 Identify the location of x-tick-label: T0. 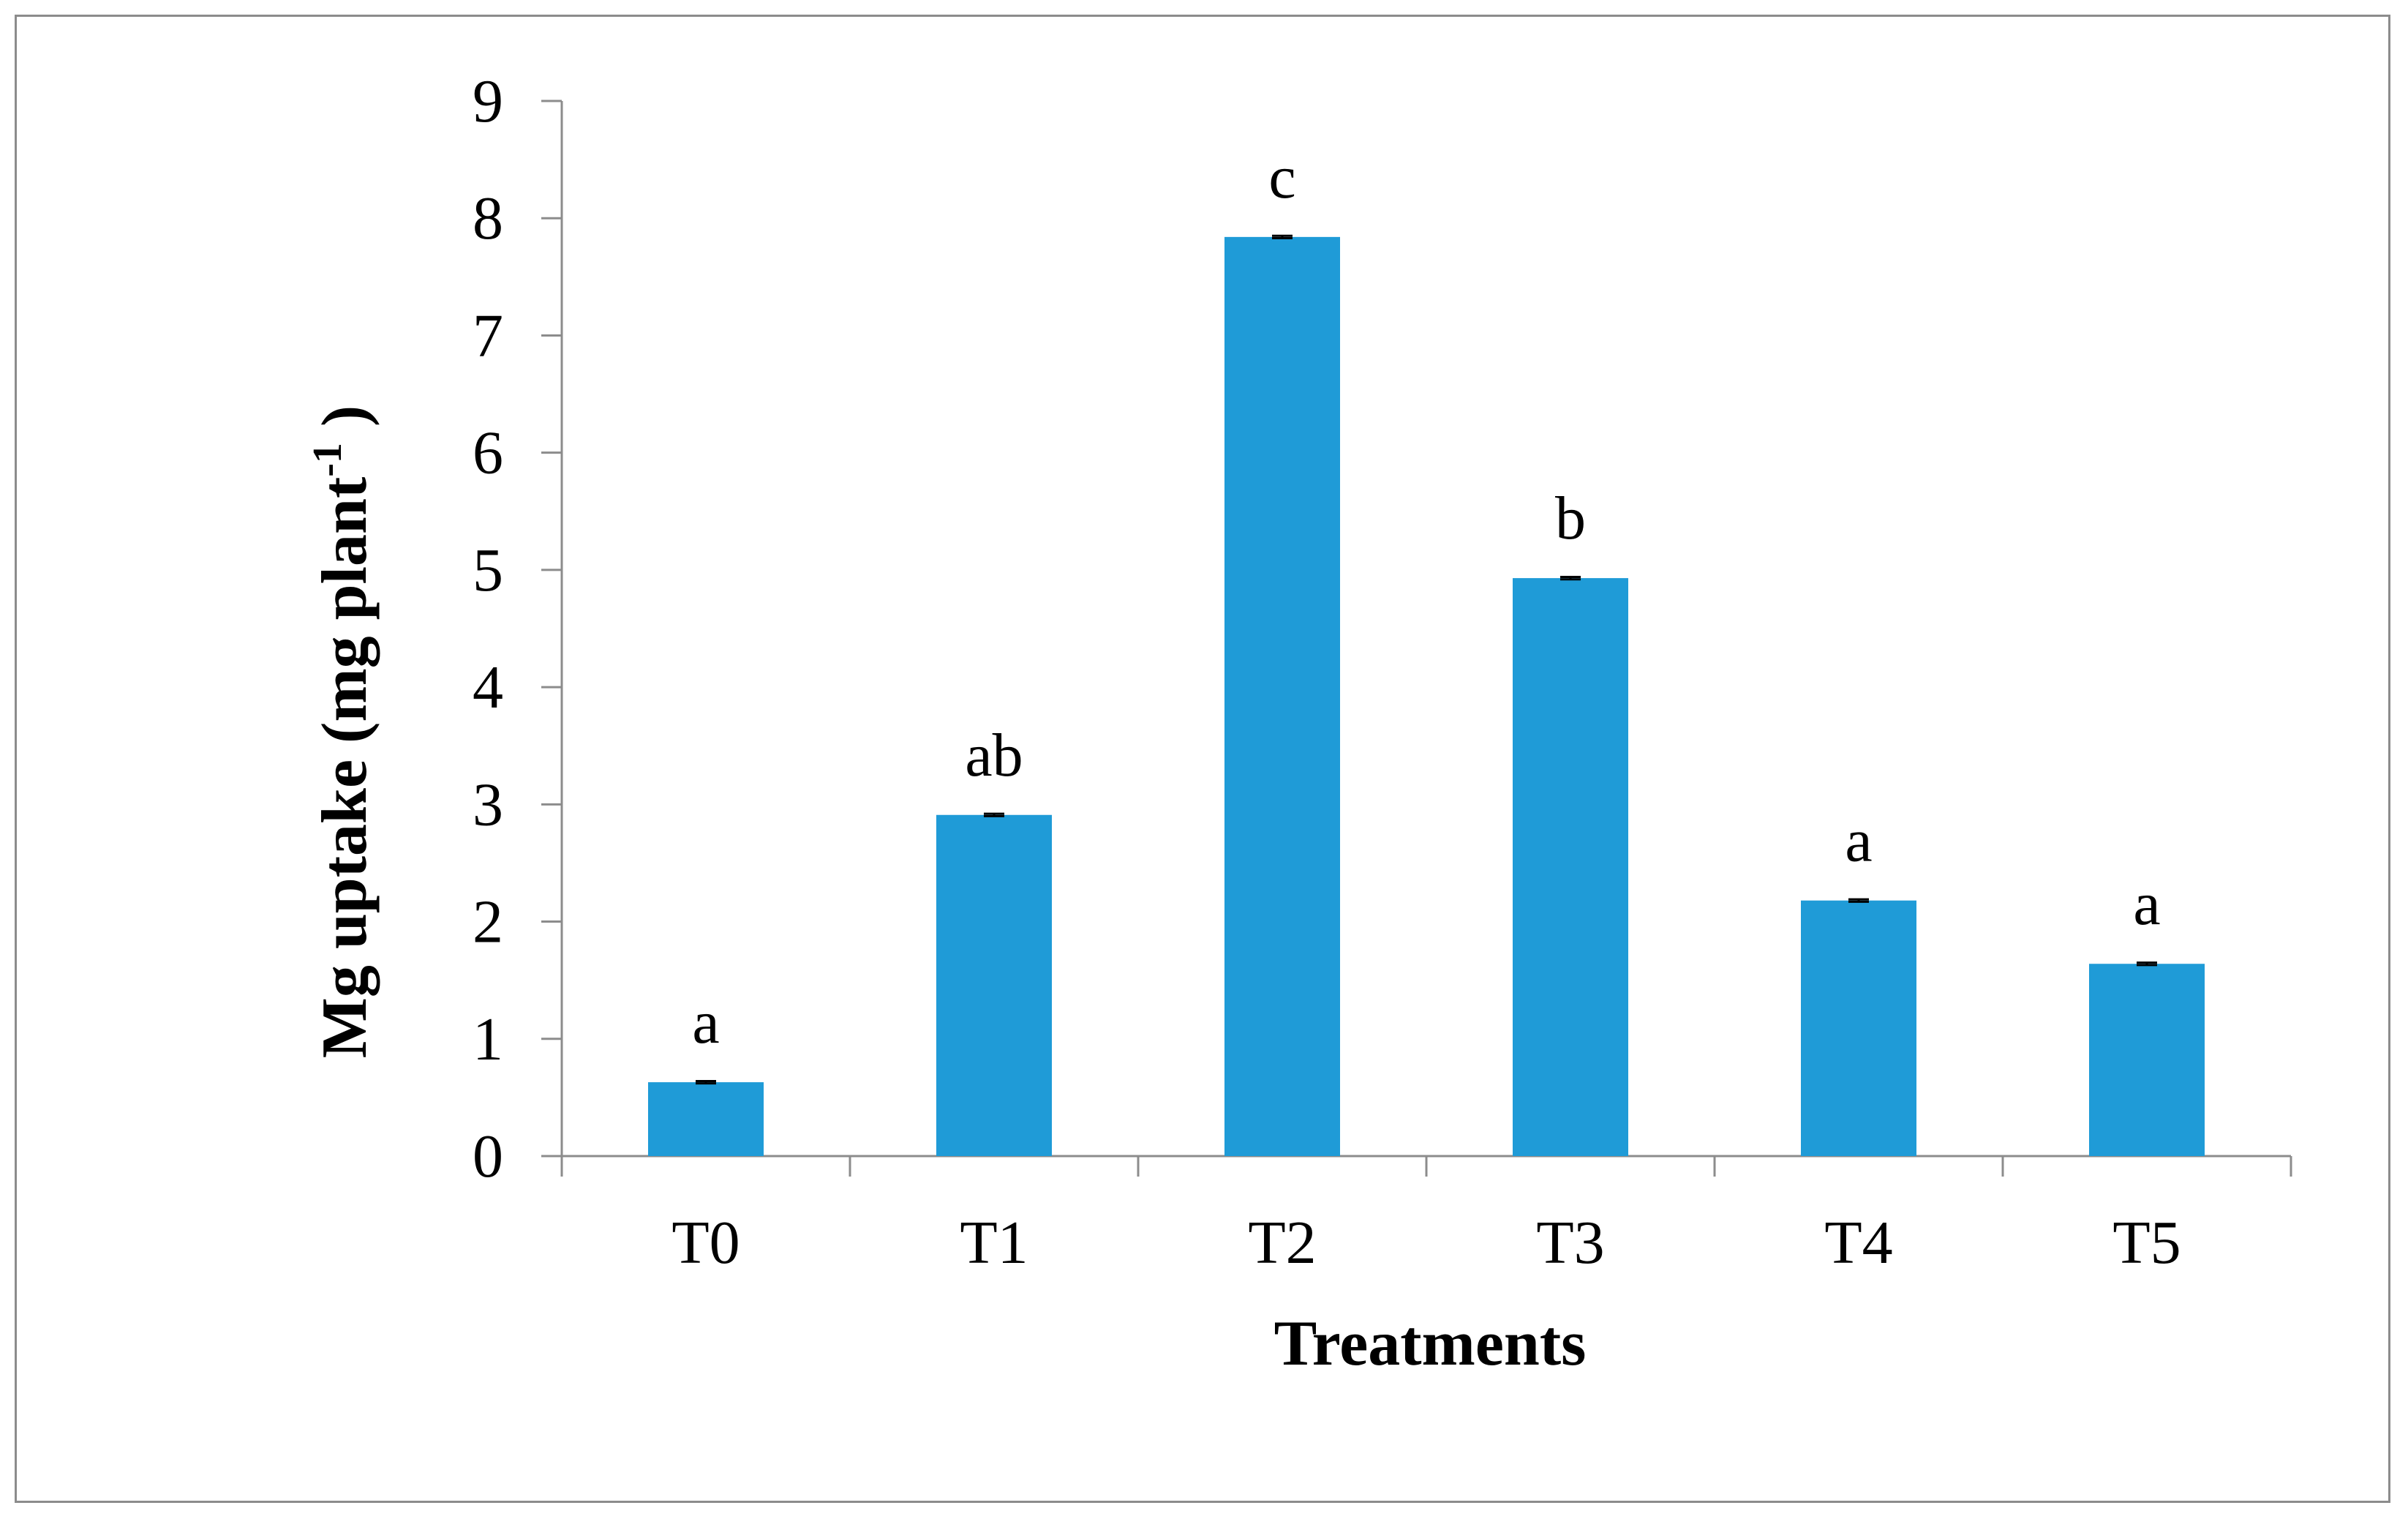
(706, 1243).